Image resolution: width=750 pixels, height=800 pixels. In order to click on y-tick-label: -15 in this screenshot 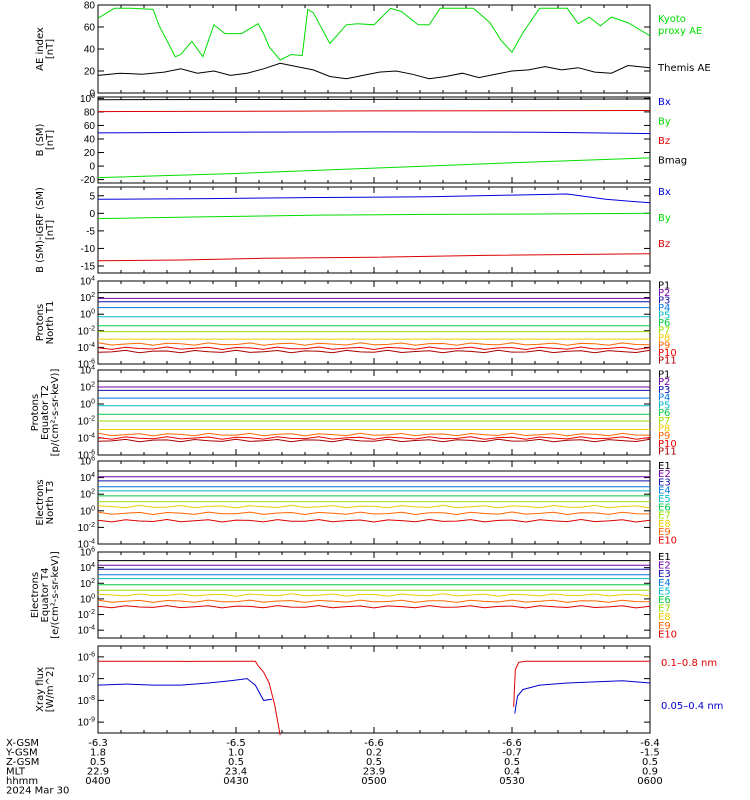, I will do `click(88, 266)`.